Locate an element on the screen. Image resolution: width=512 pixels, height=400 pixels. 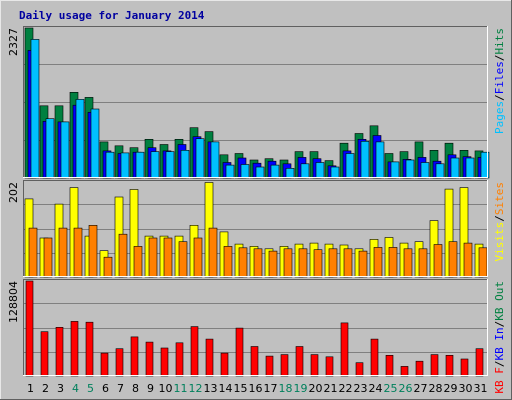
x-tick-day-19: 19 is located at coordinates (301, 388).